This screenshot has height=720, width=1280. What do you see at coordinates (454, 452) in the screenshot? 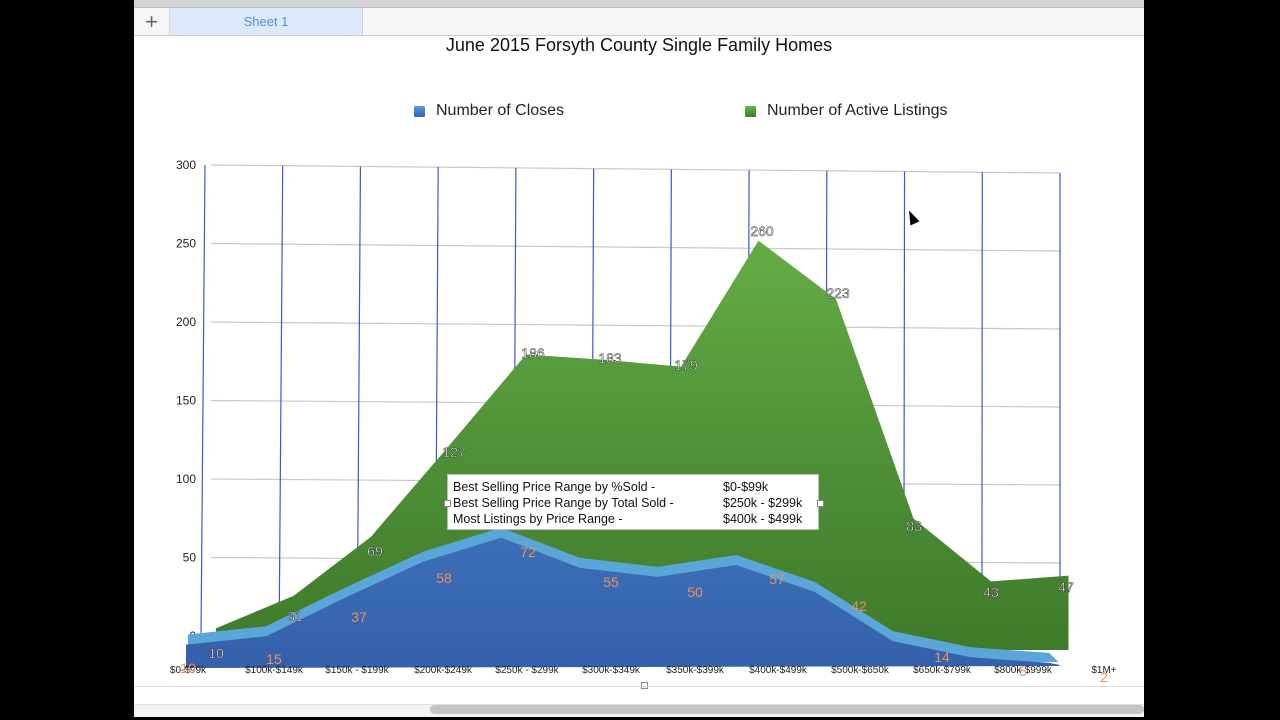
I see `svg-text: 127` at bounding box center [454, 452].